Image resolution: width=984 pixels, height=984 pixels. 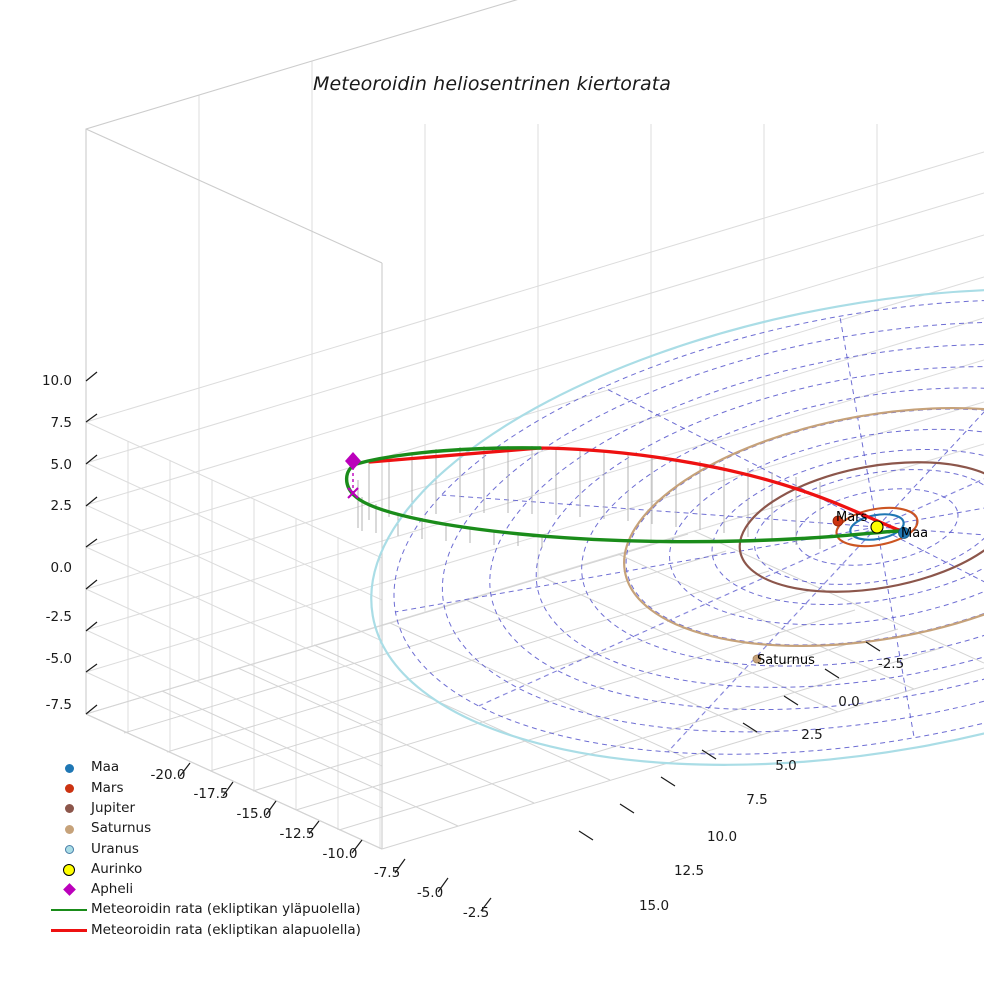 What do you see at coordinates (59, 617) in the screenshot?
I see `z-tick-label: -2.5` at bounding box center [59, 617].